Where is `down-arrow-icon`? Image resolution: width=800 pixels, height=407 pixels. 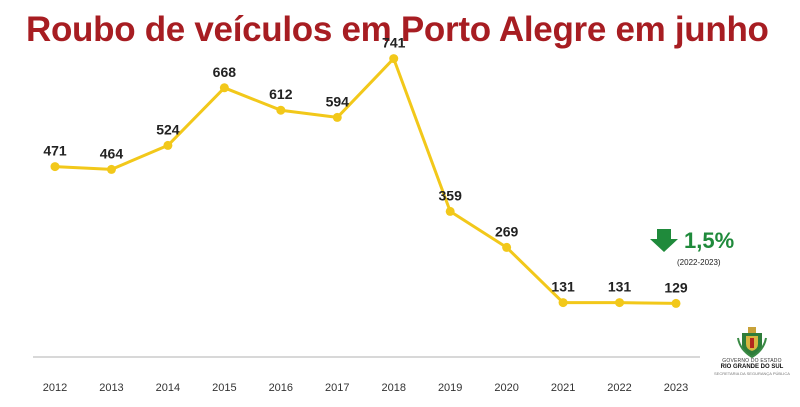 down-arrow-icon is located at coordinates (665, 241).